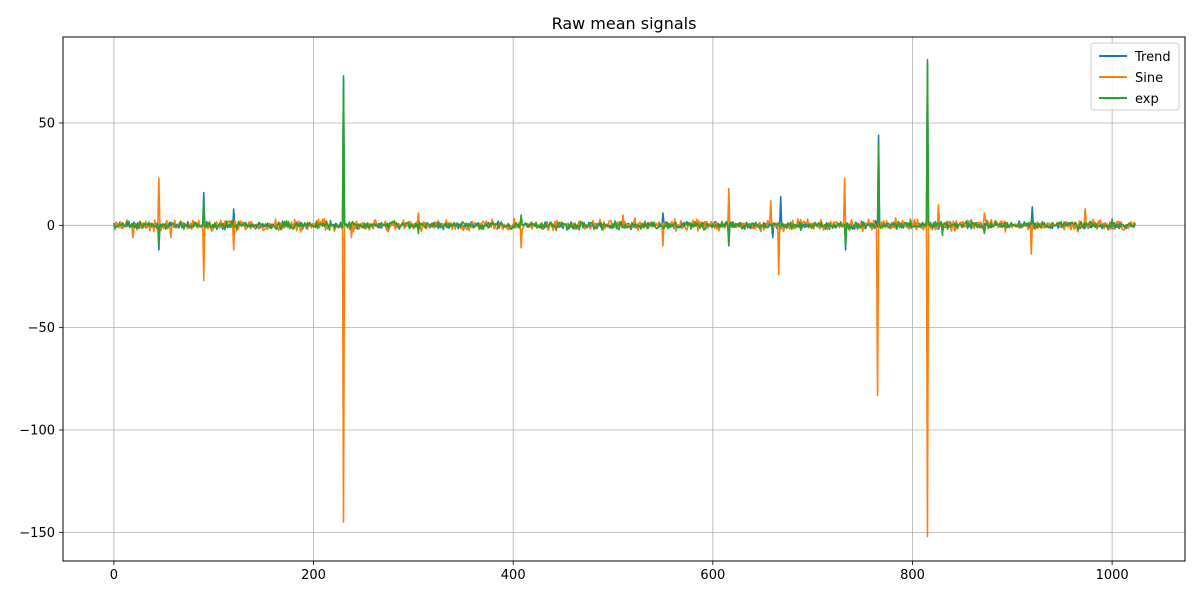  I want to click on legend: Trend Sine exp, so click(1135, 76).